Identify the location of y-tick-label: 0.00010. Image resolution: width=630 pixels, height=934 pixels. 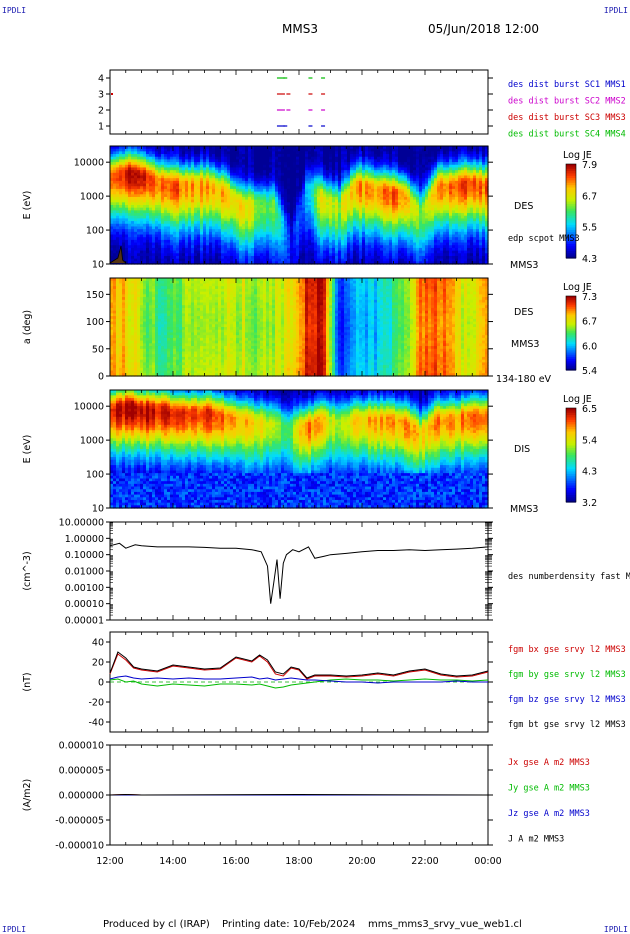
(84, 604).